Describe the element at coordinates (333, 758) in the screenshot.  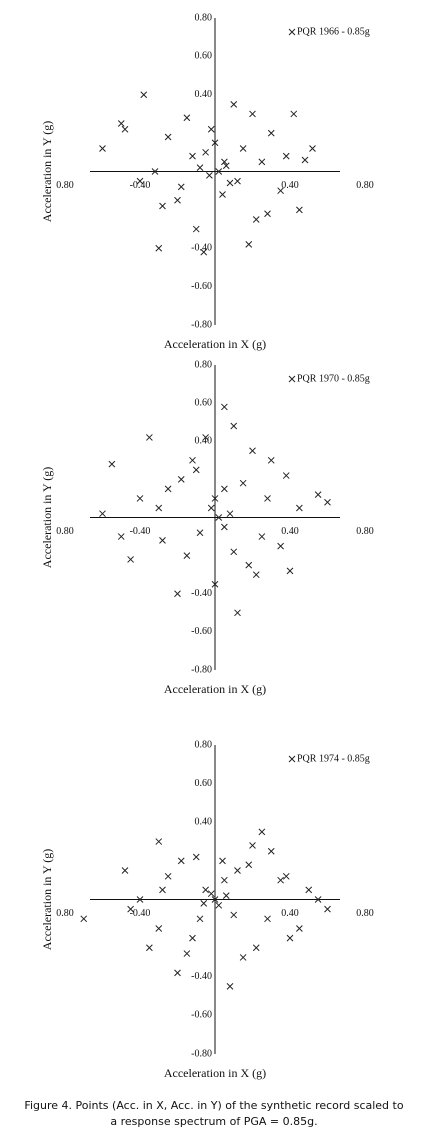
I see `legend-label: PQR 1974 - 0.85g` at that location.